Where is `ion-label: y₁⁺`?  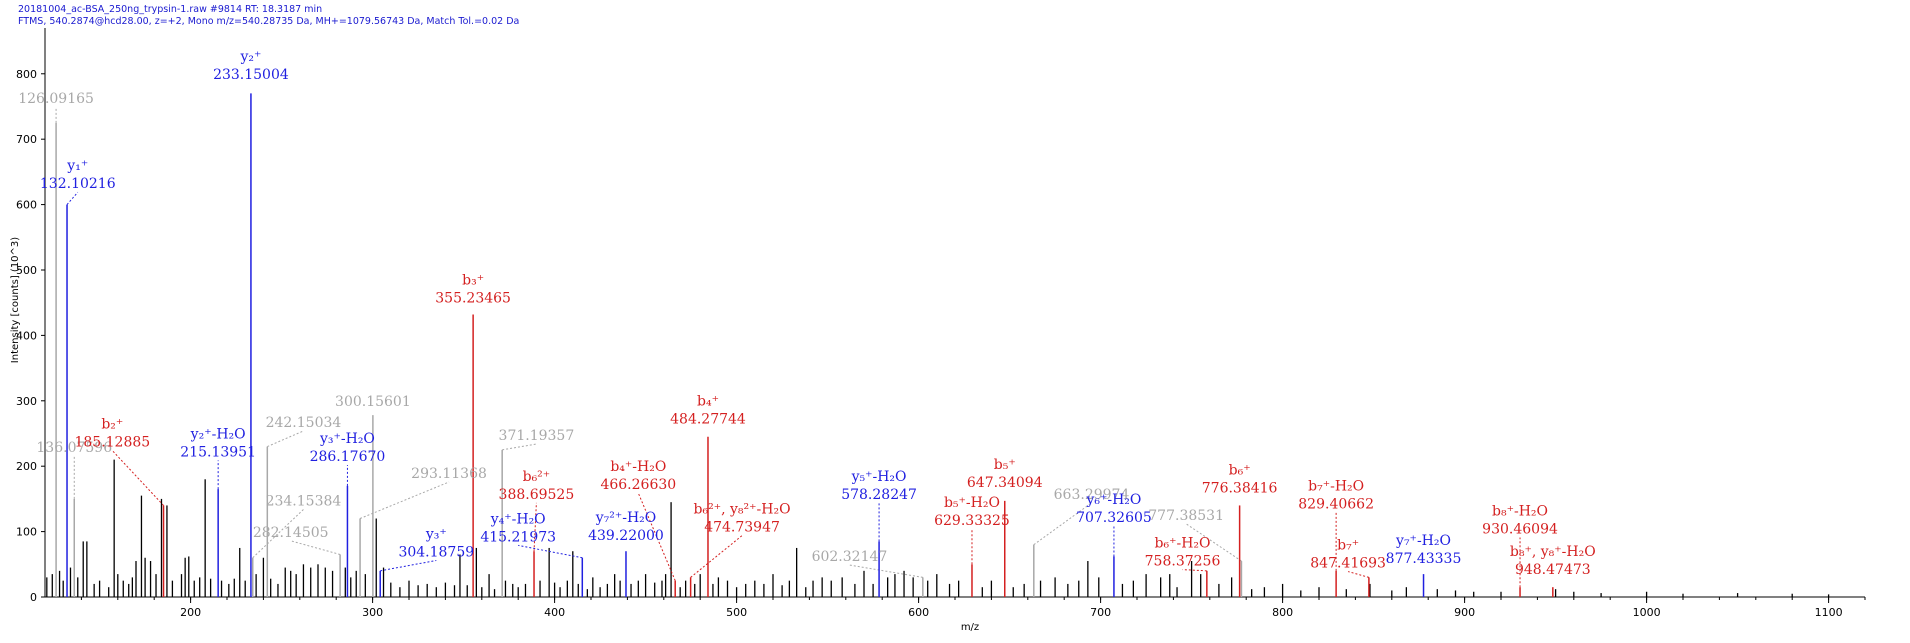 ion-label: y₁⁺ is located at coordinates (77, 166).